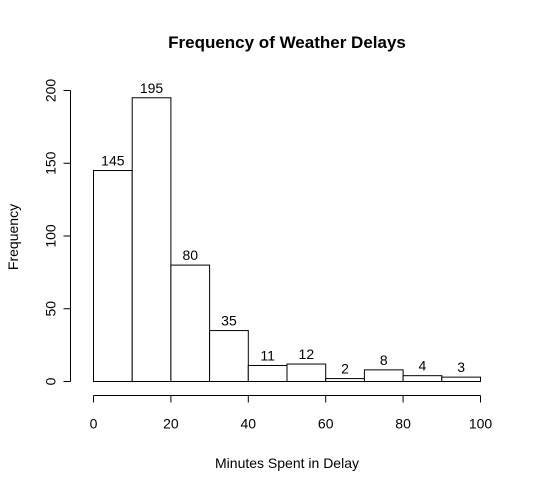  Describe the element at coordinates (249, 424) in the screenshot. I see `x-tick-label: 40` at that location.